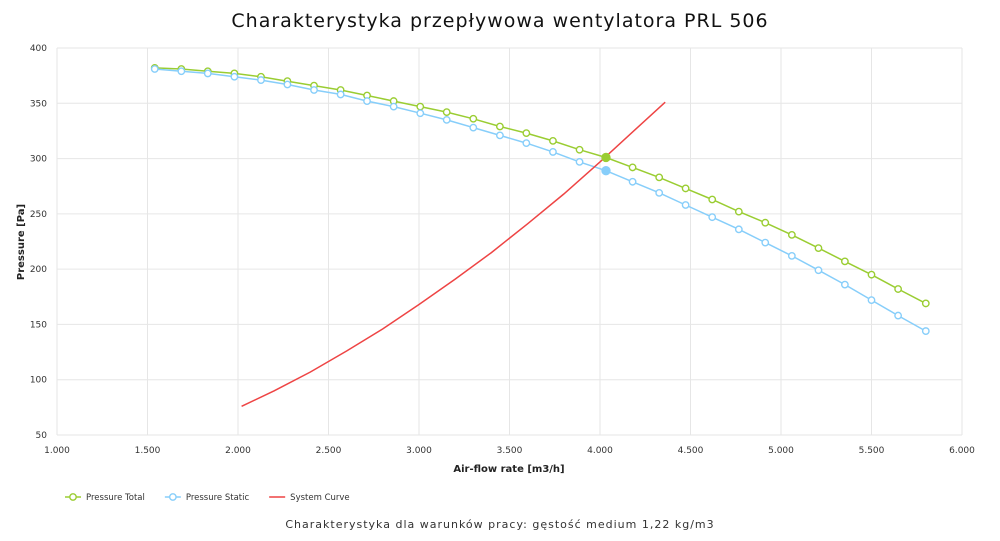  Describe the element at coordinates (319, 498) in the screenshot. I see `legend-label: System Curve` at that location.